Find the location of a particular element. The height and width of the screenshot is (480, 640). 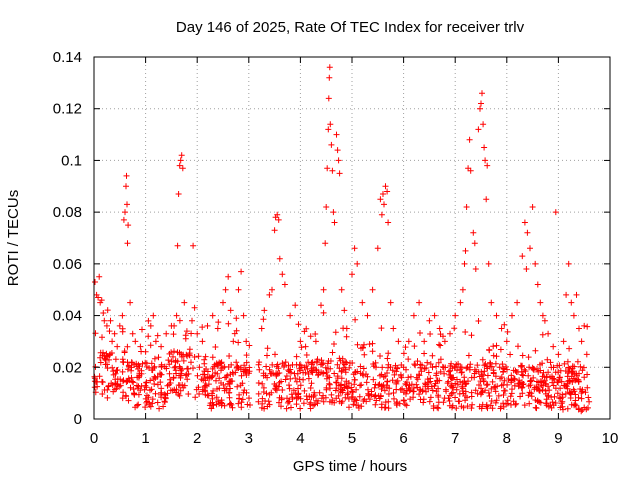

x-tick-label: 2 is located at coordinates (197, 438).